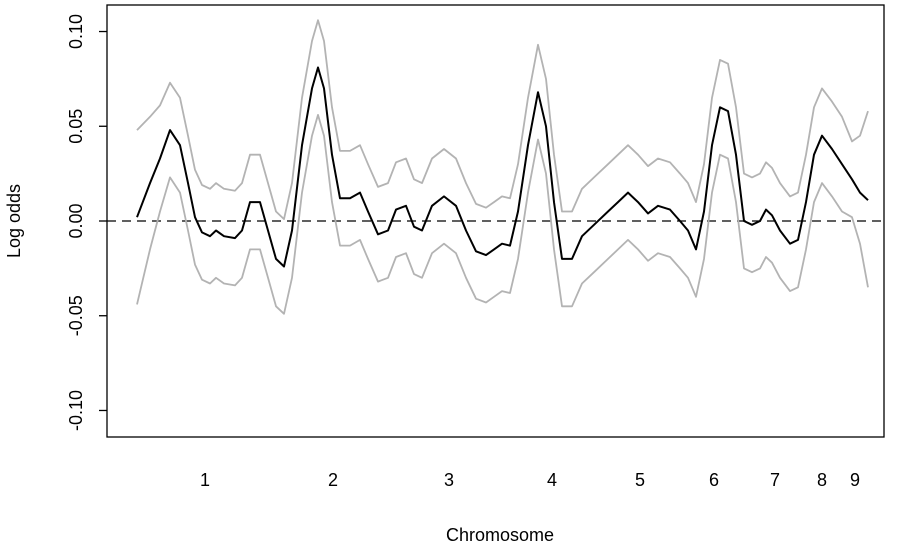 The image size is (899, 548). What do you see at coordinates (855, 480) in the screenshot?
I see `x-tick-label: 9` at bounding box center [855, 480].